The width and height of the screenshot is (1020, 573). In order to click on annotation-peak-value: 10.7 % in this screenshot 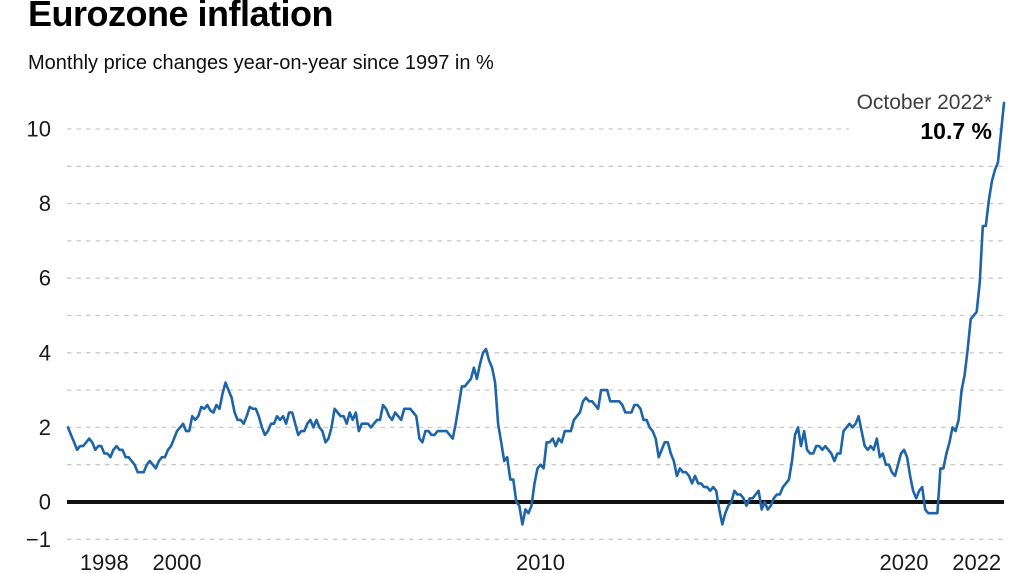, I will do `click(956, 131)`.